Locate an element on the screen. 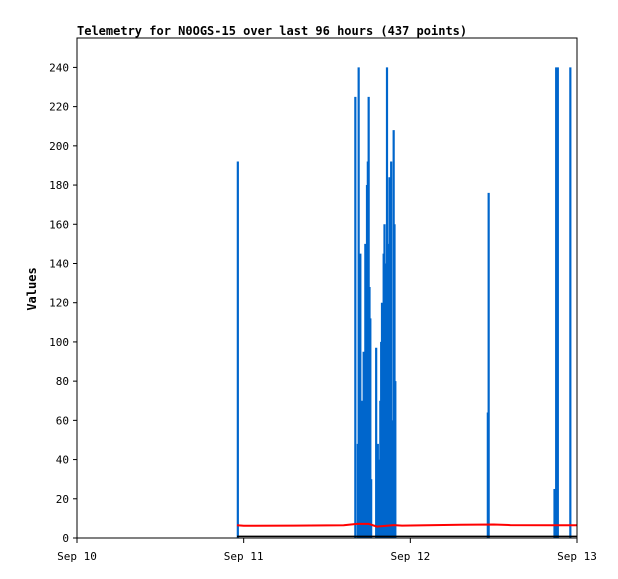 The height and width of the screenshot is (579, 618). x-tick-label: Sep 11 is located at coordinates (244, 556).